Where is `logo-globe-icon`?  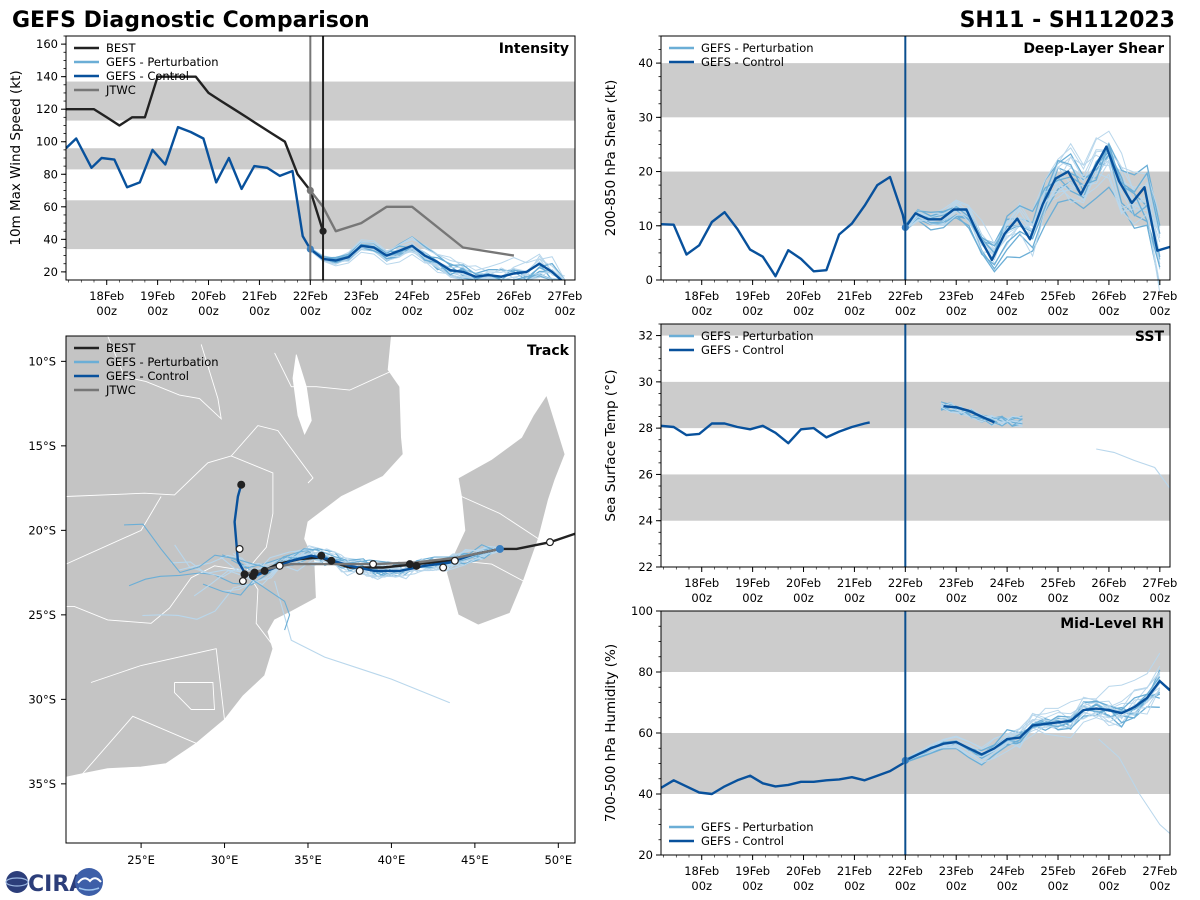
logo-globe-icon is located at coordinates (17, 882).